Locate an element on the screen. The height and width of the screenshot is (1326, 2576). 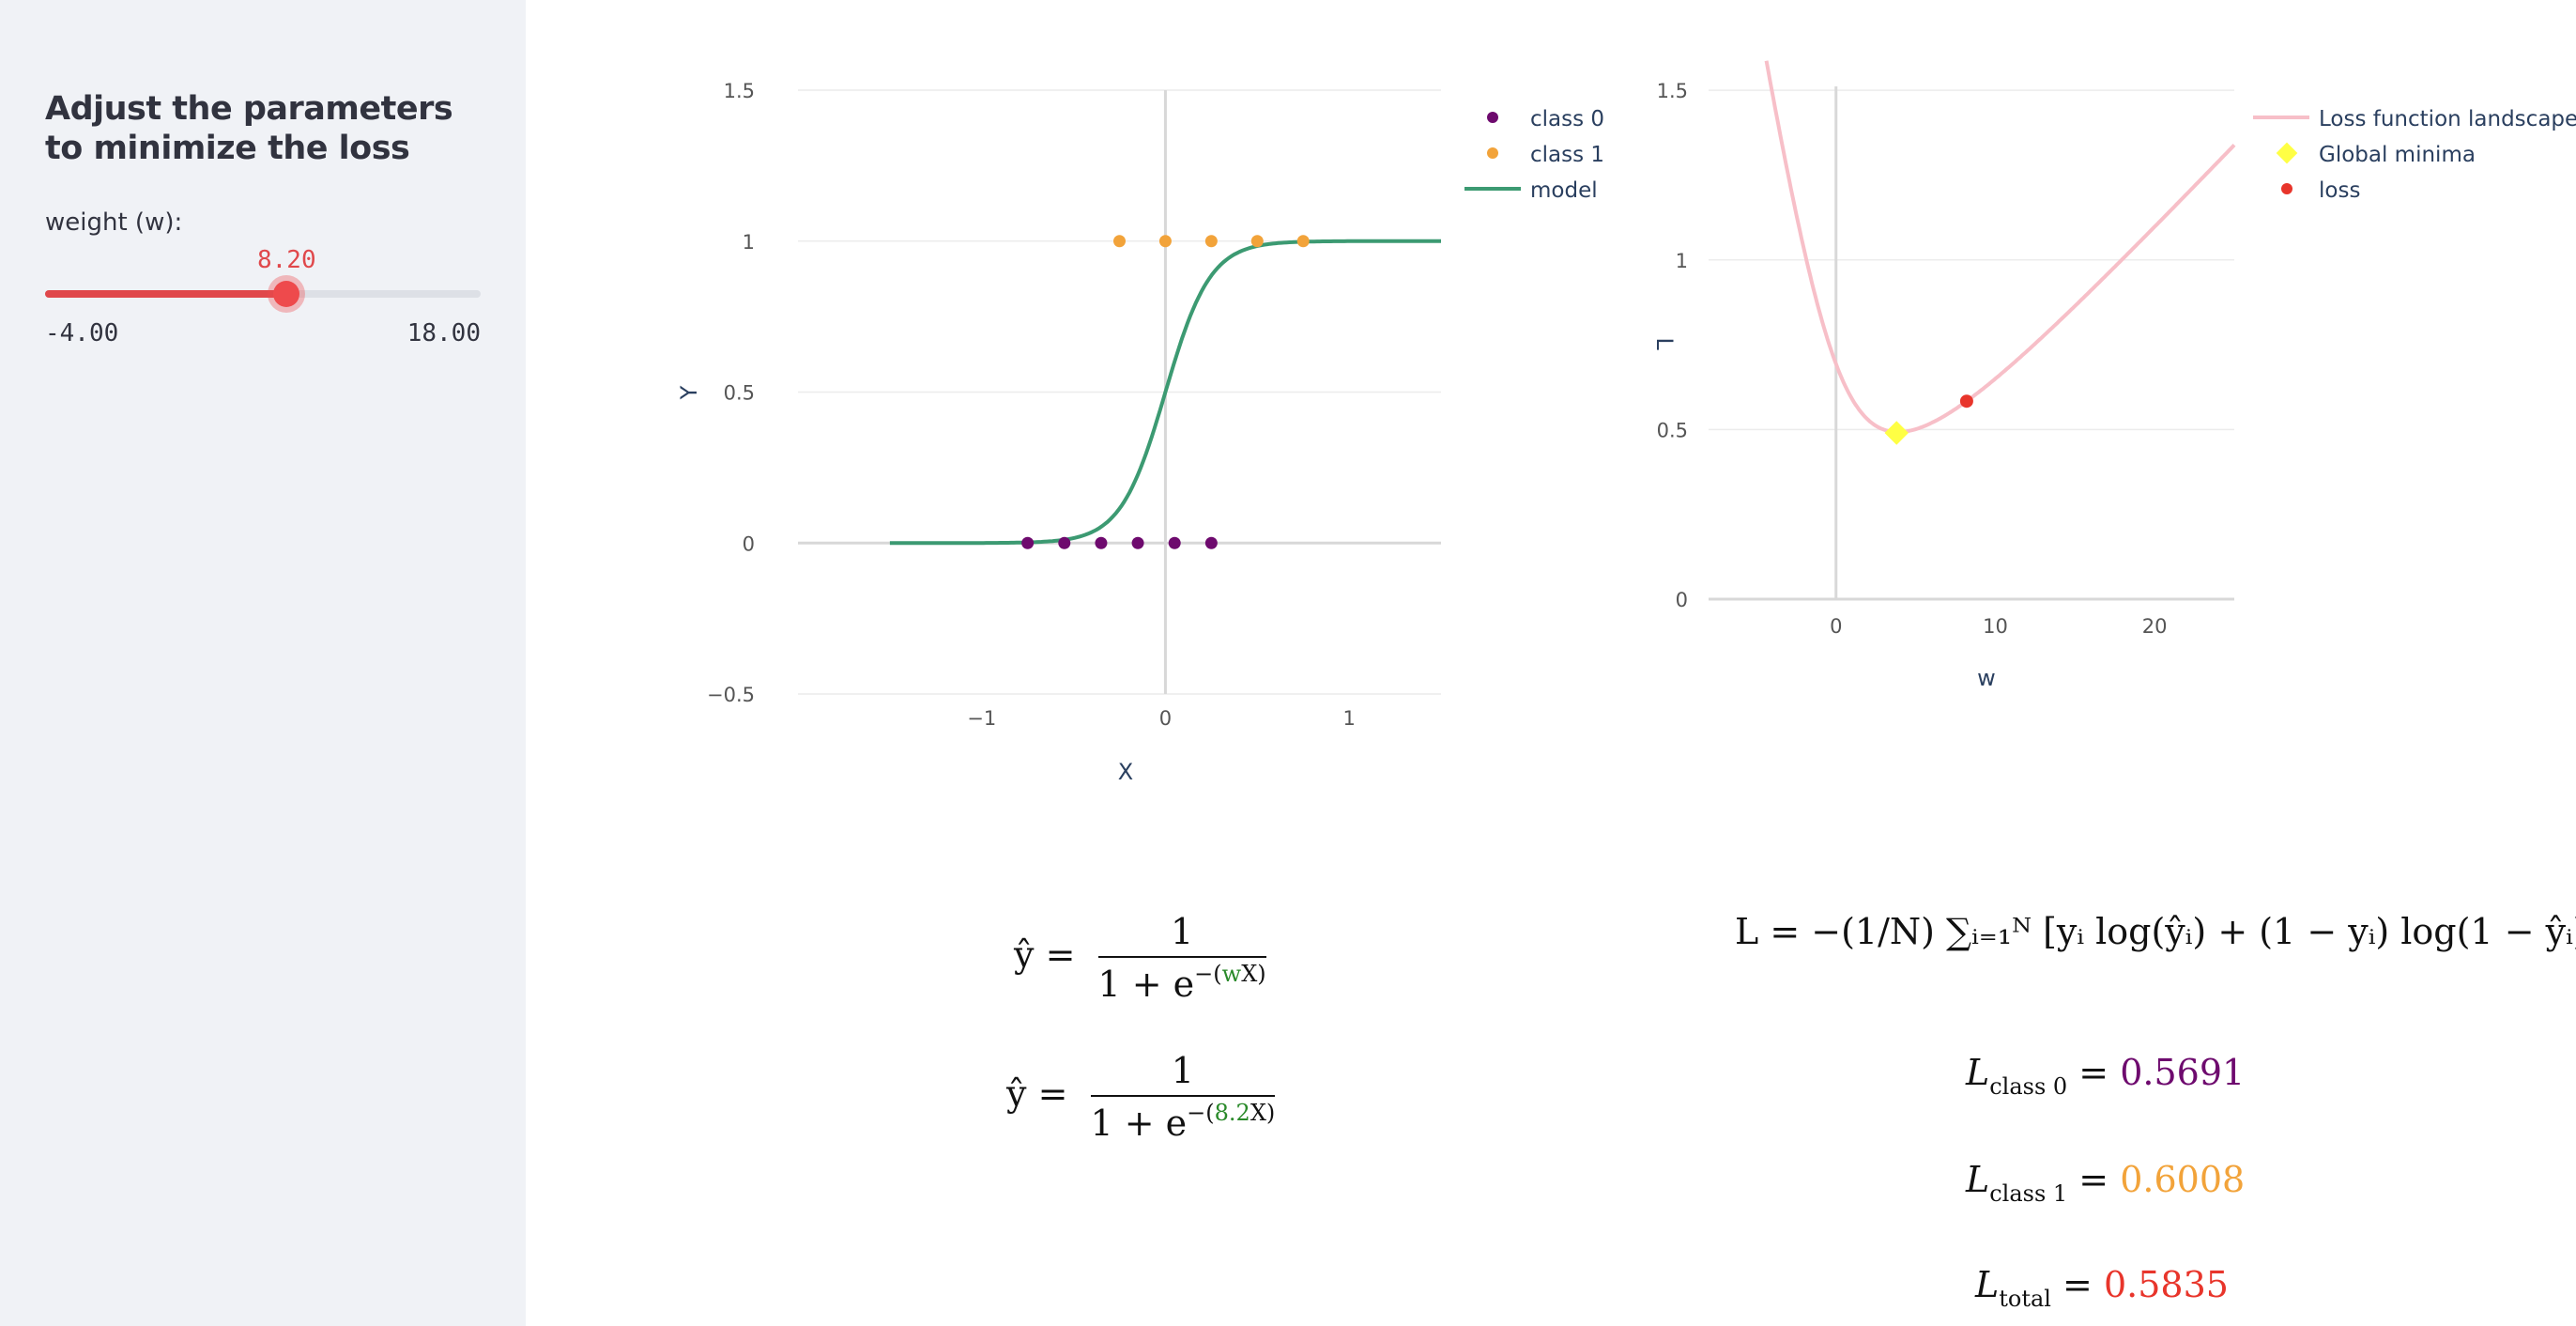
model-equation: ŷ = 1 1 + e−(wX) is located at coordinates (1140, 958).